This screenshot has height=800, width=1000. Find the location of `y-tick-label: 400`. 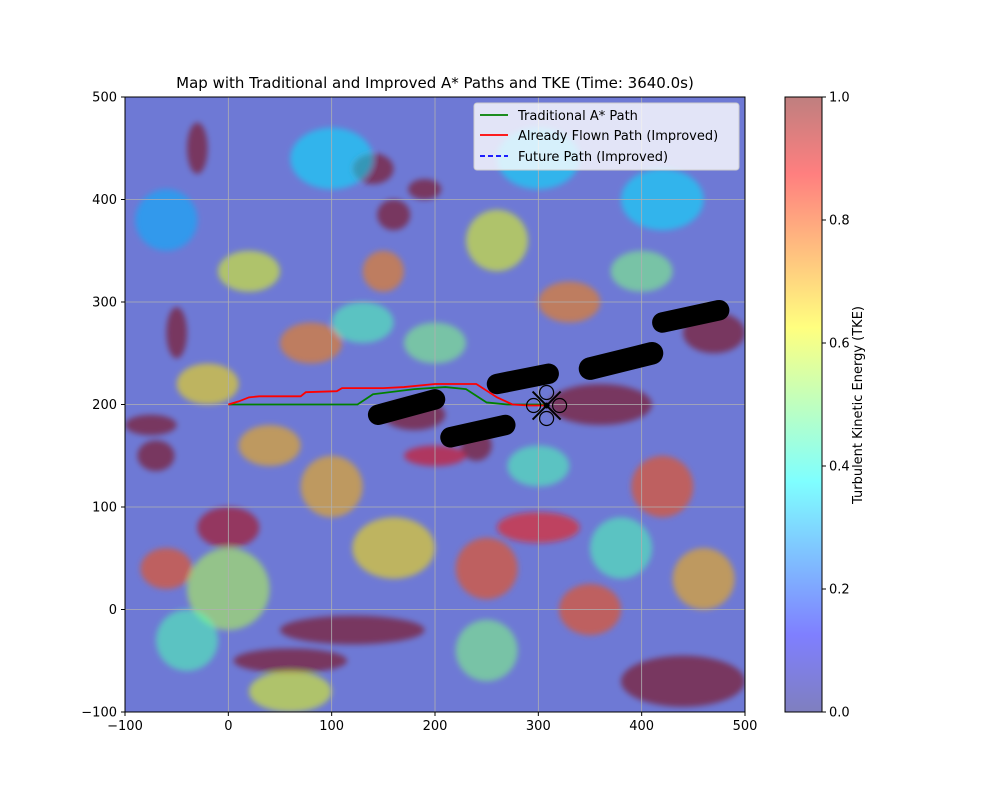

y-tick-label: 400 is located at coordinates (104, 200).